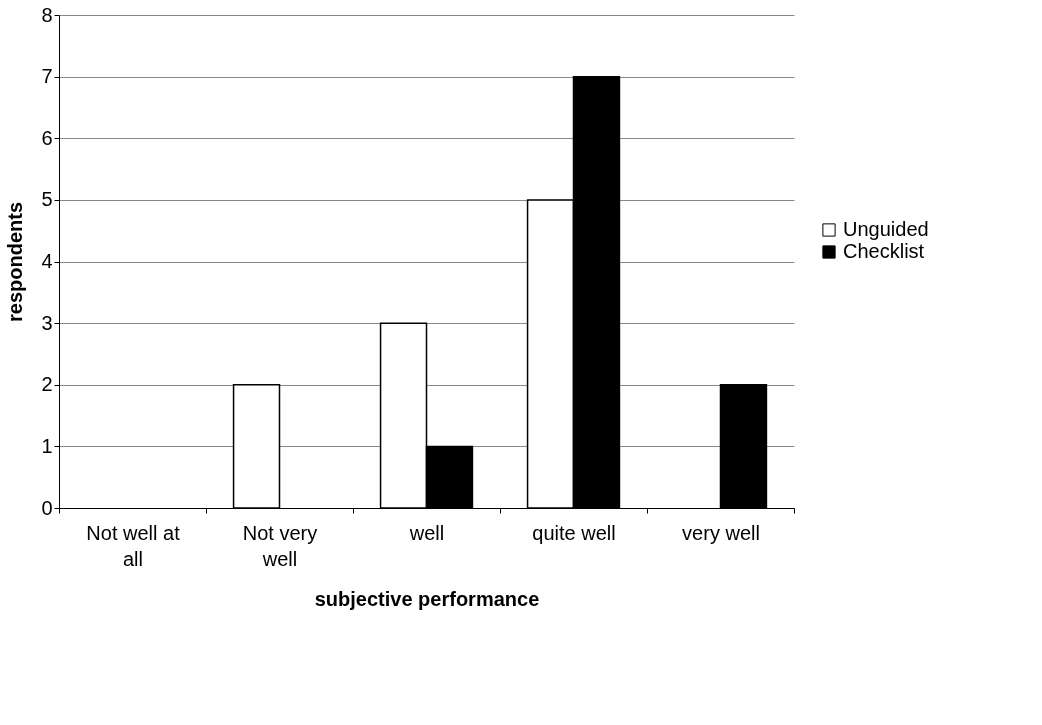 Image resolution: width=1042 pixels, height=725 pixels. What do you see at coordinates (721, 532) in the screenshot?
I see `x-tick-label: very well` at bounding box center [721, 532].